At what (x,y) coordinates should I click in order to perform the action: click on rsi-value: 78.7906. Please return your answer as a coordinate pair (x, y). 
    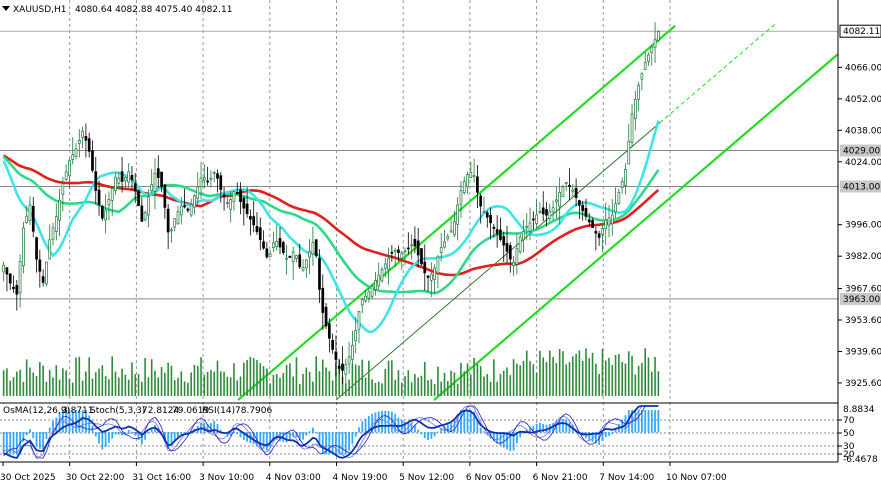
    Looking at the image, I should click on (253, 411).